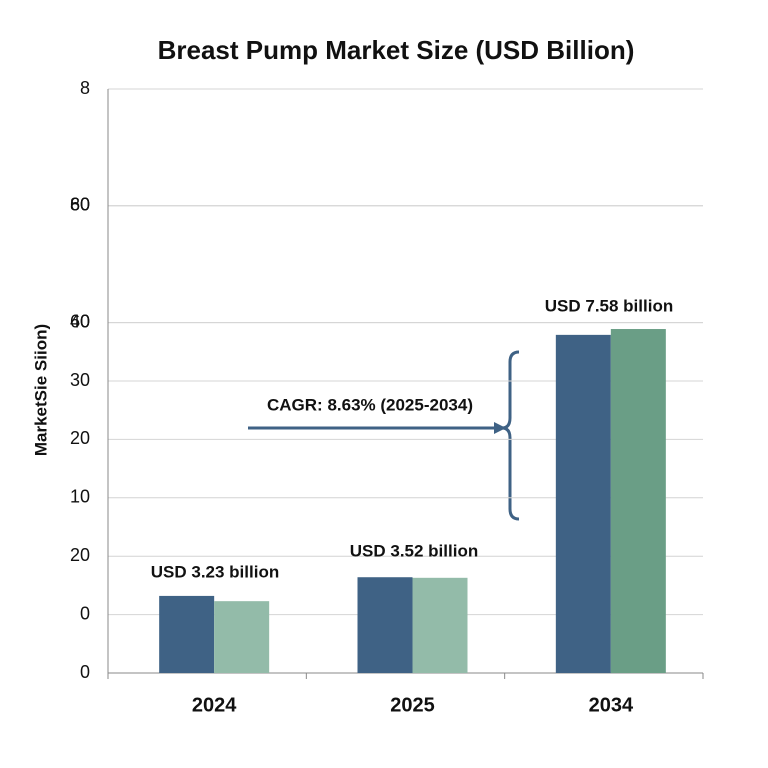  I want to click on y-axis-label: MarketSie Siion), so click(40, 390).